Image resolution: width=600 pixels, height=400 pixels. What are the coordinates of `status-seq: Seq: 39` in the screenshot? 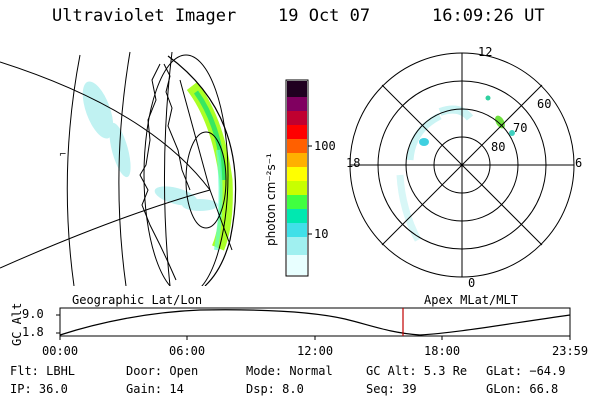 It's located at (391, 389).